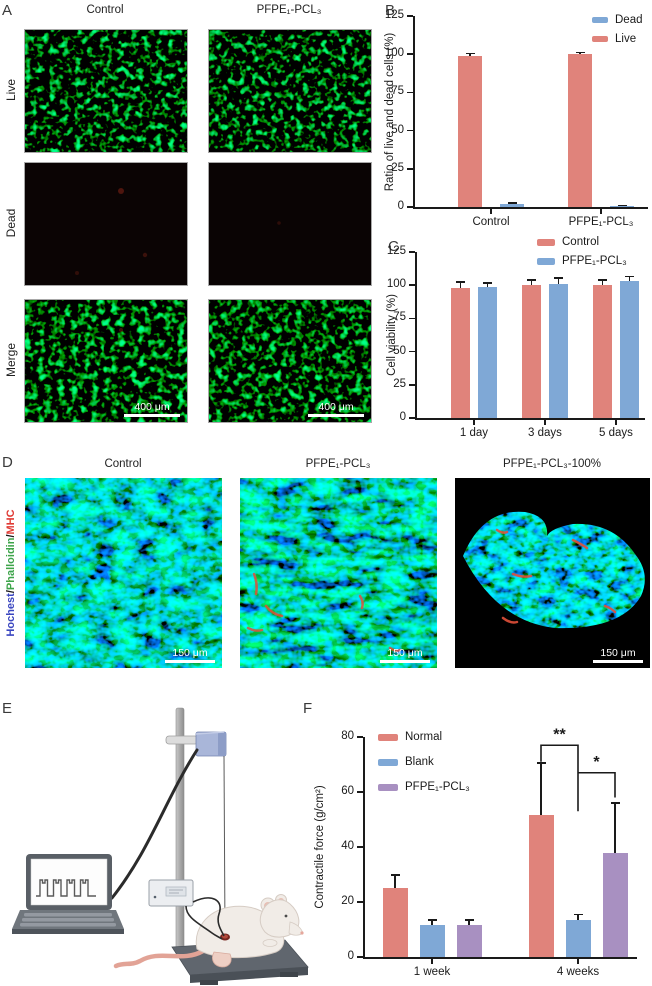 The height and width of the screenshot is (986, 652). I want to click on merge-pfpe-texture, so click(290, 361).